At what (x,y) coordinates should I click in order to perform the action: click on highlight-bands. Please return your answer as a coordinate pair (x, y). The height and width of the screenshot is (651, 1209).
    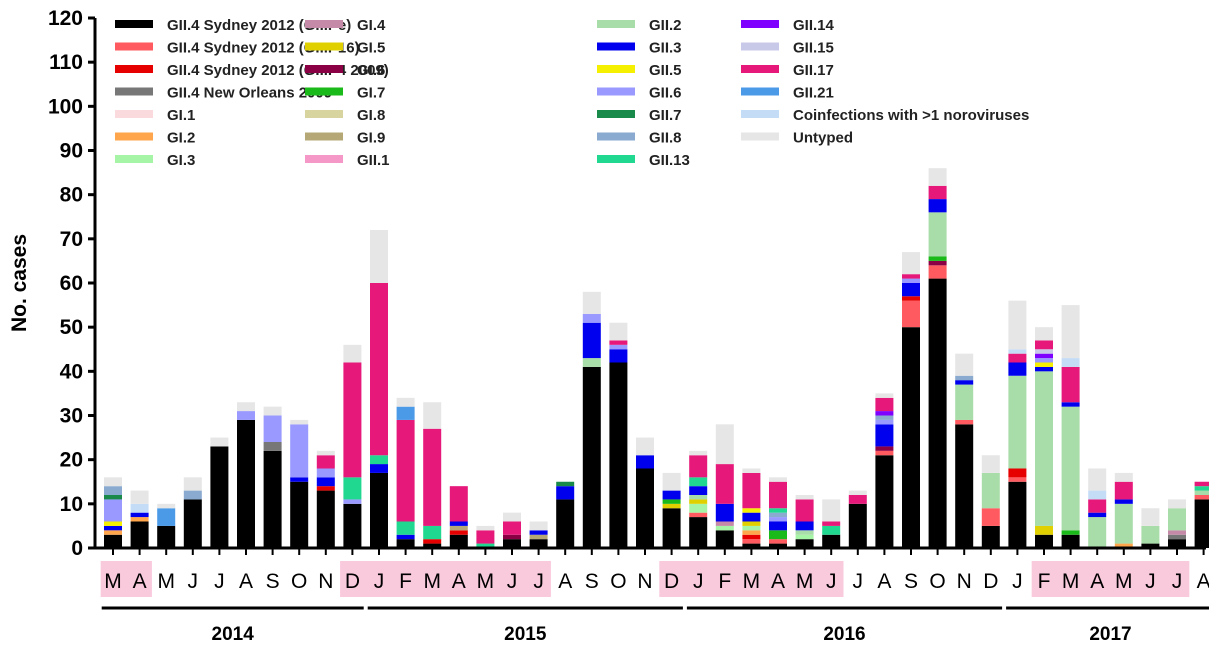
    Looking at the image, I should click on (645, 579).